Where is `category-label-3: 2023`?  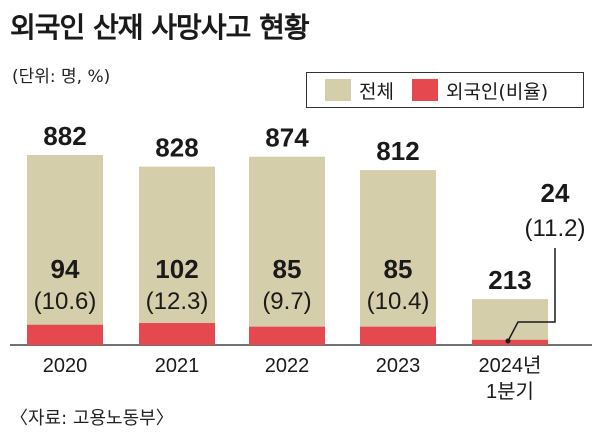 category-label-3: 2023 is located at coordinates (398, 366).